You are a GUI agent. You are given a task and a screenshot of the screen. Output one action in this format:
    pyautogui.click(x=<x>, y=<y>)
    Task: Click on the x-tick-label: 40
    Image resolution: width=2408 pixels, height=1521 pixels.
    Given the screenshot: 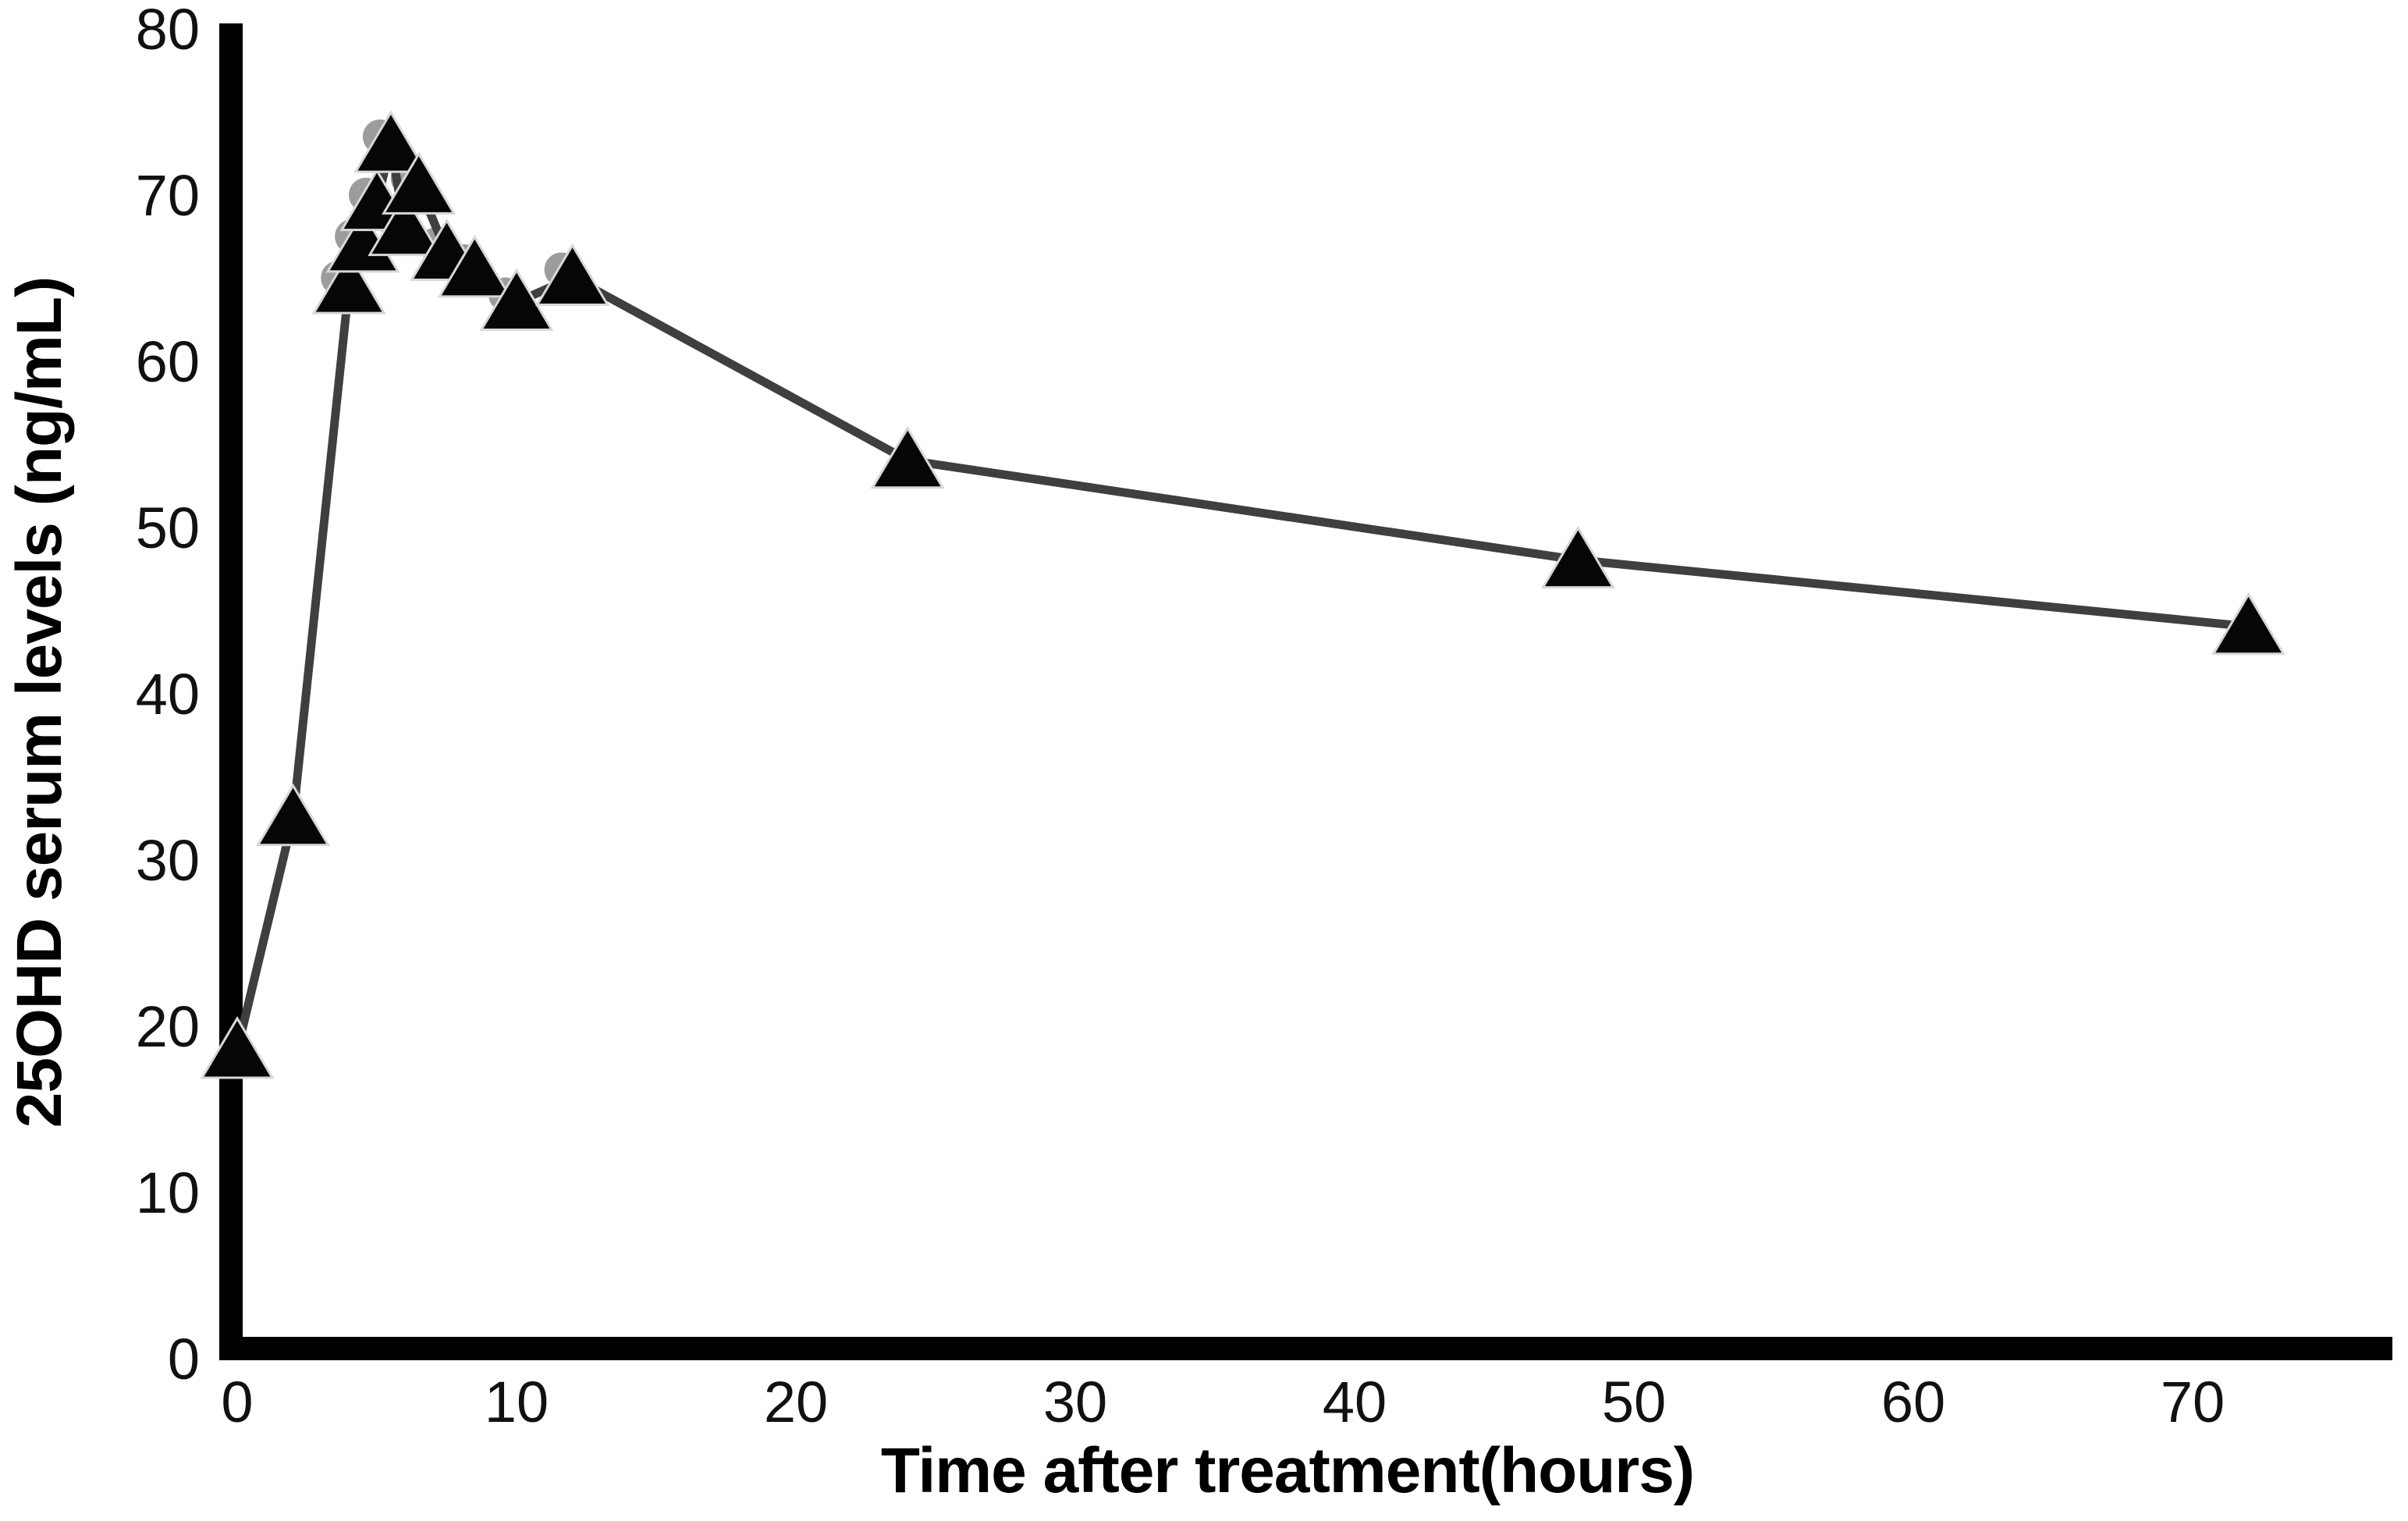 What is the action you would take?
    pyautogui.click(x=1355, y=1402)
    